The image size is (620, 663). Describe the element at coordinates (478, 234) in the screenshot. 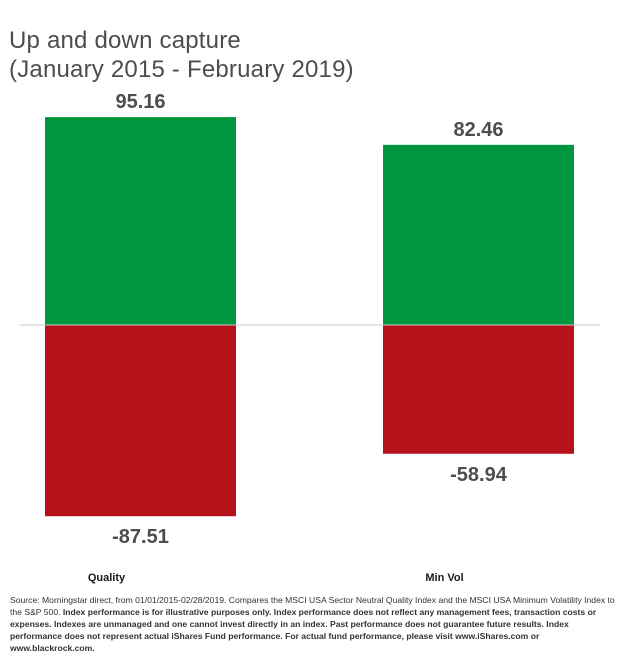

I see `up-capture-bar-min-vol` at that location.